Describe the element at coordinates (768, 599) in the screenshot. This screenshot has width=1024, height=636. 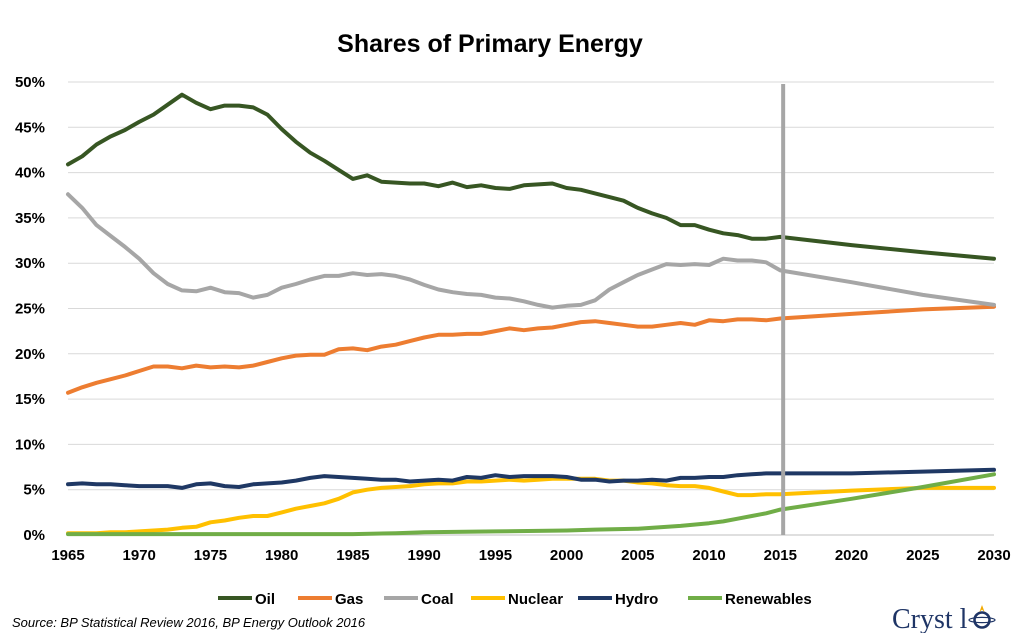
I see `legend-label-renewables: Renewables` at that location.